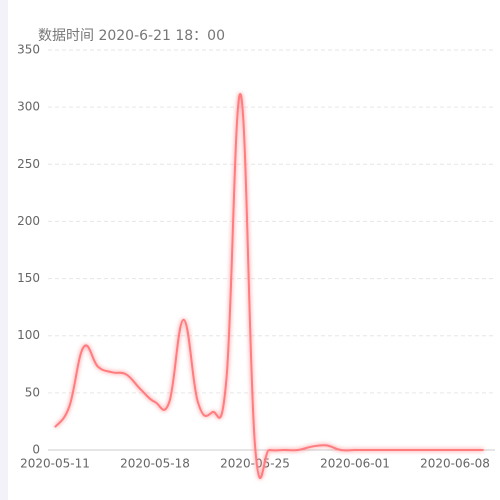  What do you see at coordinates (55, 464) in the screenshot?
I see `x-tick-label: 2020-05-11` at bounding box center [55, 464].